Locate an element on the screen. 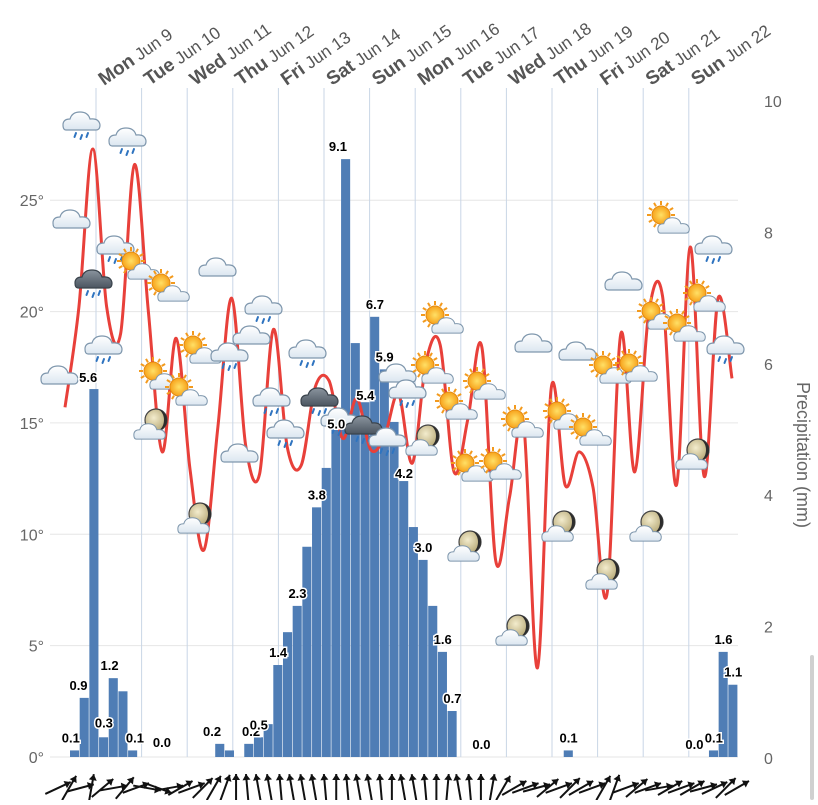 The width and height of the screenshot is (818, 805). precipitation-label: 3.8 is located at coordinates (317, 494).